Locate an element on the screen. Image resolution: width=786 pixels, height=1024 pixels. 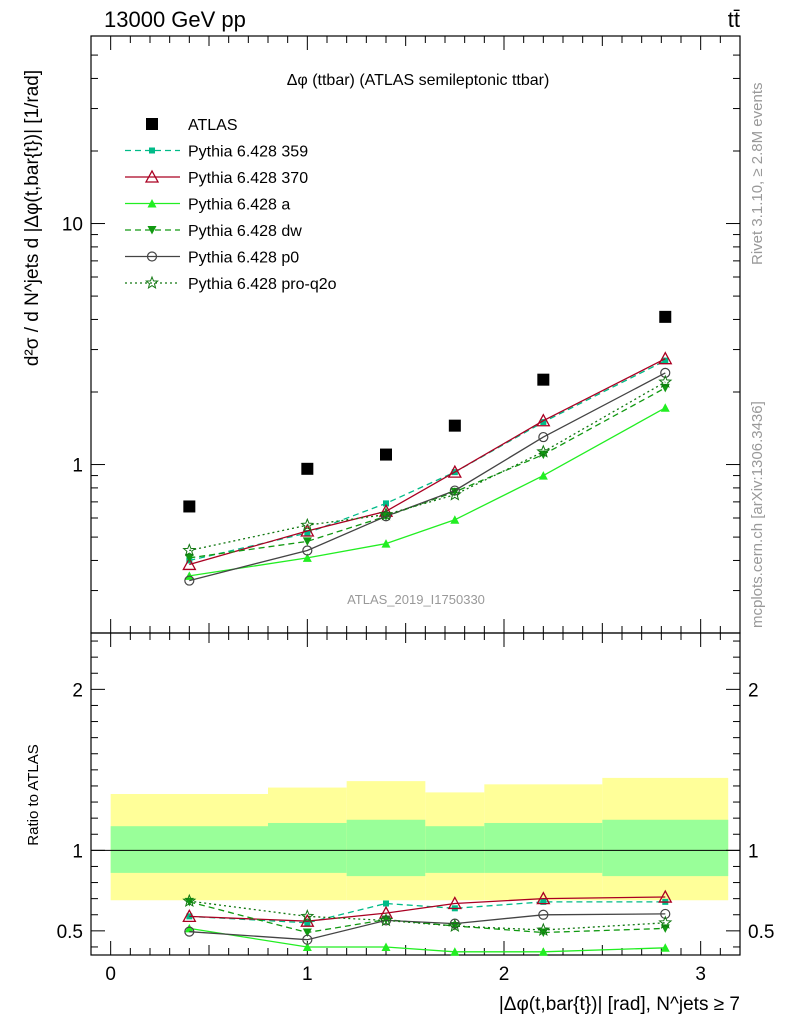
legend-item: Pythia 6.428 a is located at coordinates (207, 205).